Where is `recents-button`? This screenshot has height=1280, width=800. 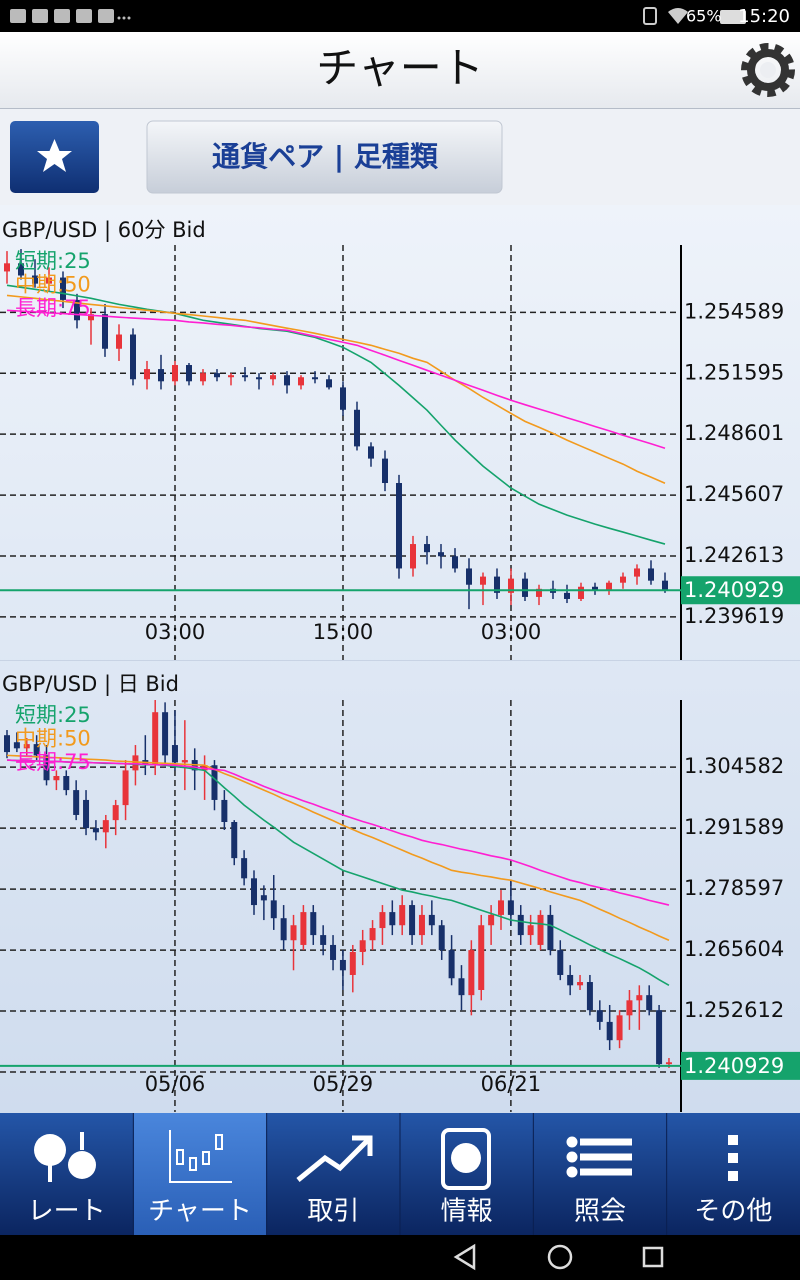
recents-button is located at coordinates (653, 1257).